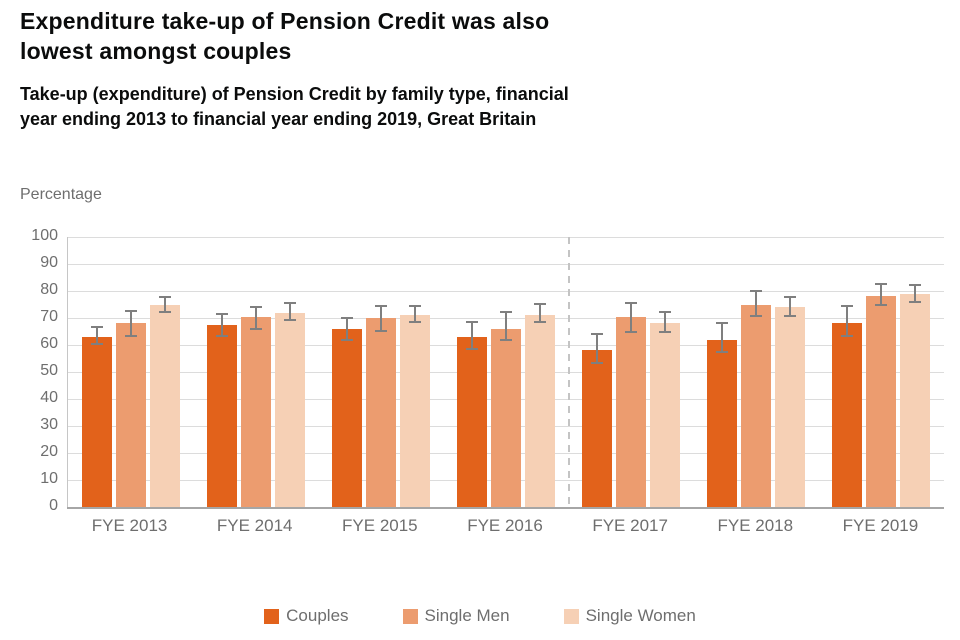  What do you see at coordinates (380, 318) in the screenshot?
I see `error-bar-single-men-fye-2015` at bounding box center [380, 318].